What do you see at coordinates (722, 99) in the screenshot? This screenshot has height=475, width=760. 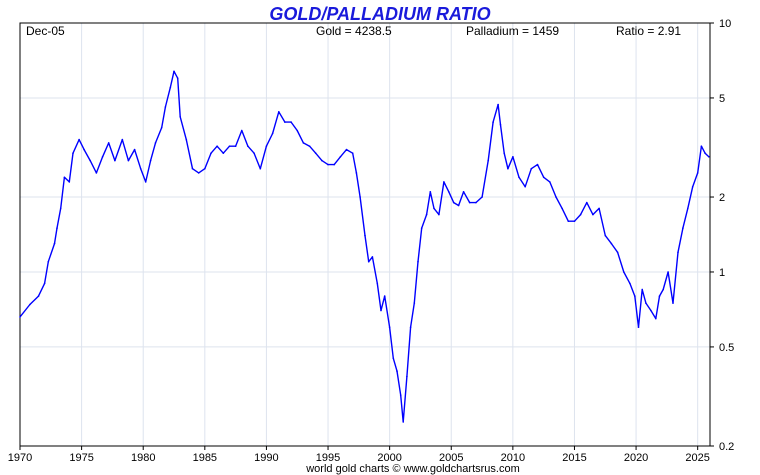 I see `y-tick-label: 5` at bounding box center [722, 99].